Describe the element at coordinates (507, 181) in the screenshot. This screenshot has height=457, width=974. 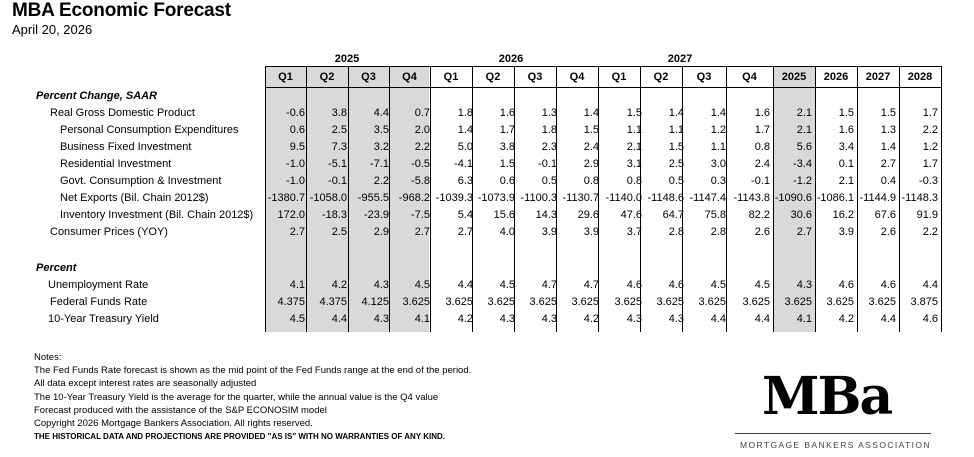
I see `table-cell: 0.6` at that location.